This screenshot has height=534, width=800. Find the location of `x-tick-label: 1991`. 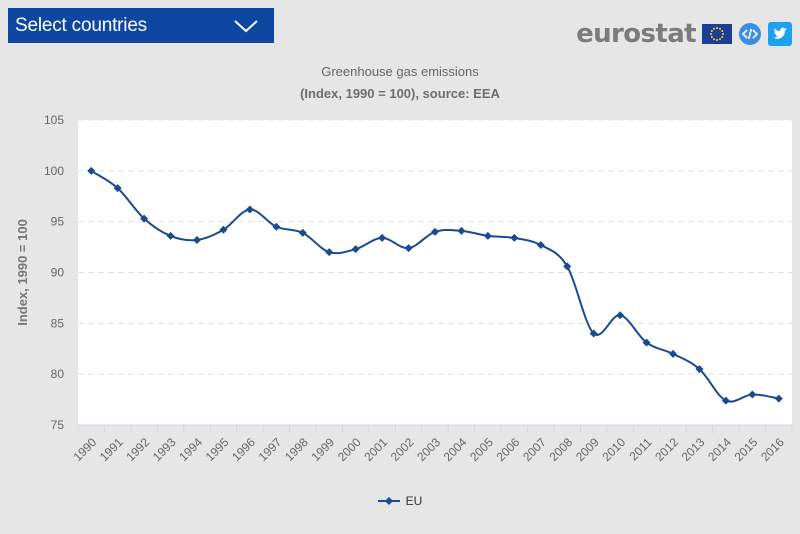

x-tick-label: 1991 is located at coordinates (111, 449).